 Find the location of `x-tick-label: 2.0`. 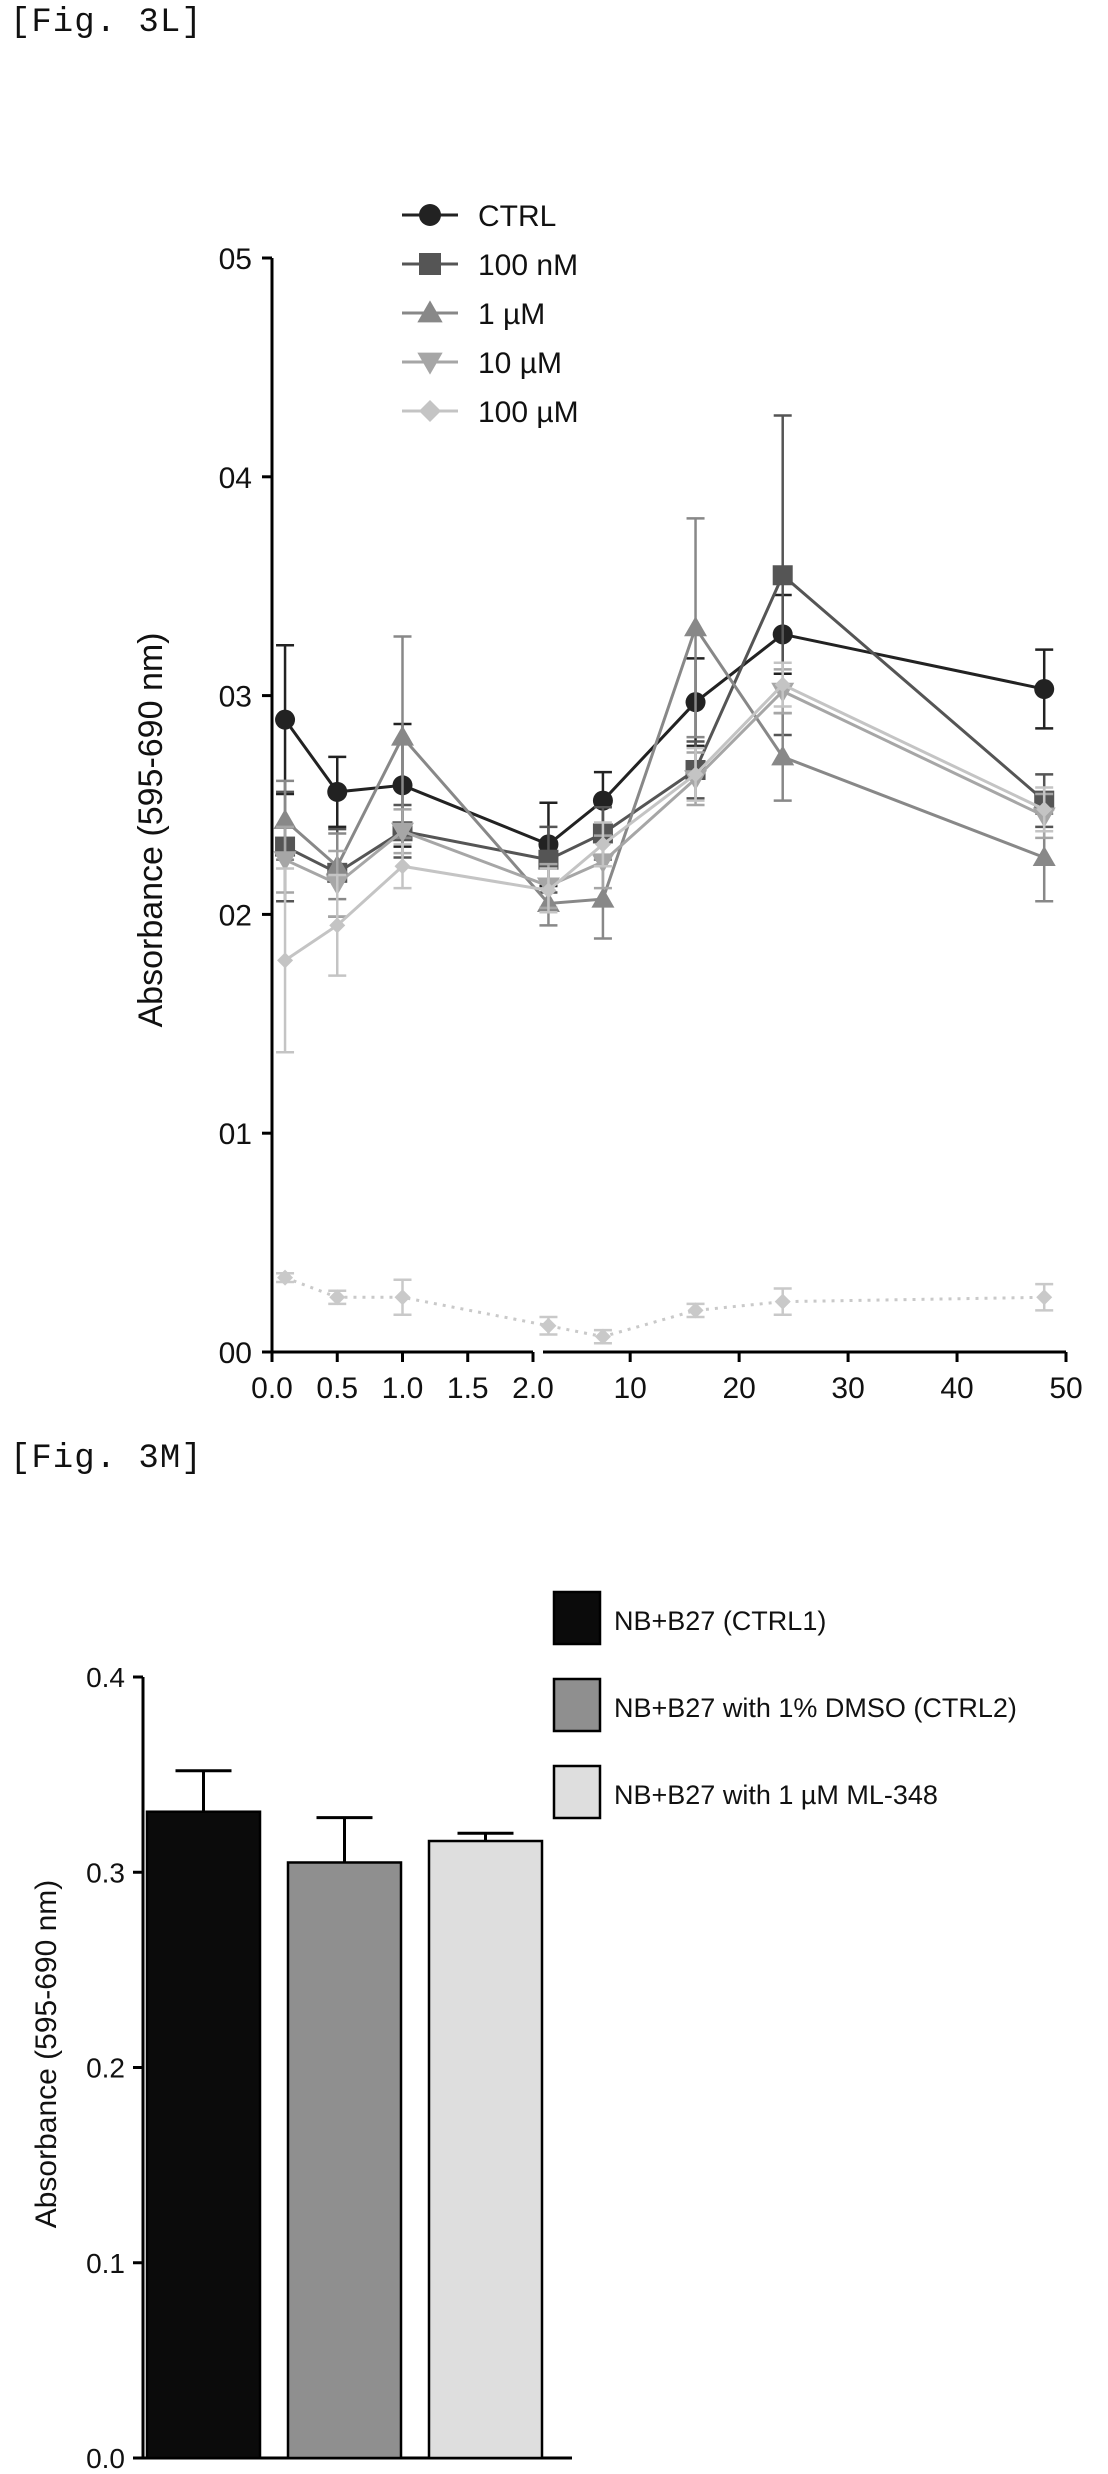

x-tick-label: 2.0 is located at coordinates (533, 1388).